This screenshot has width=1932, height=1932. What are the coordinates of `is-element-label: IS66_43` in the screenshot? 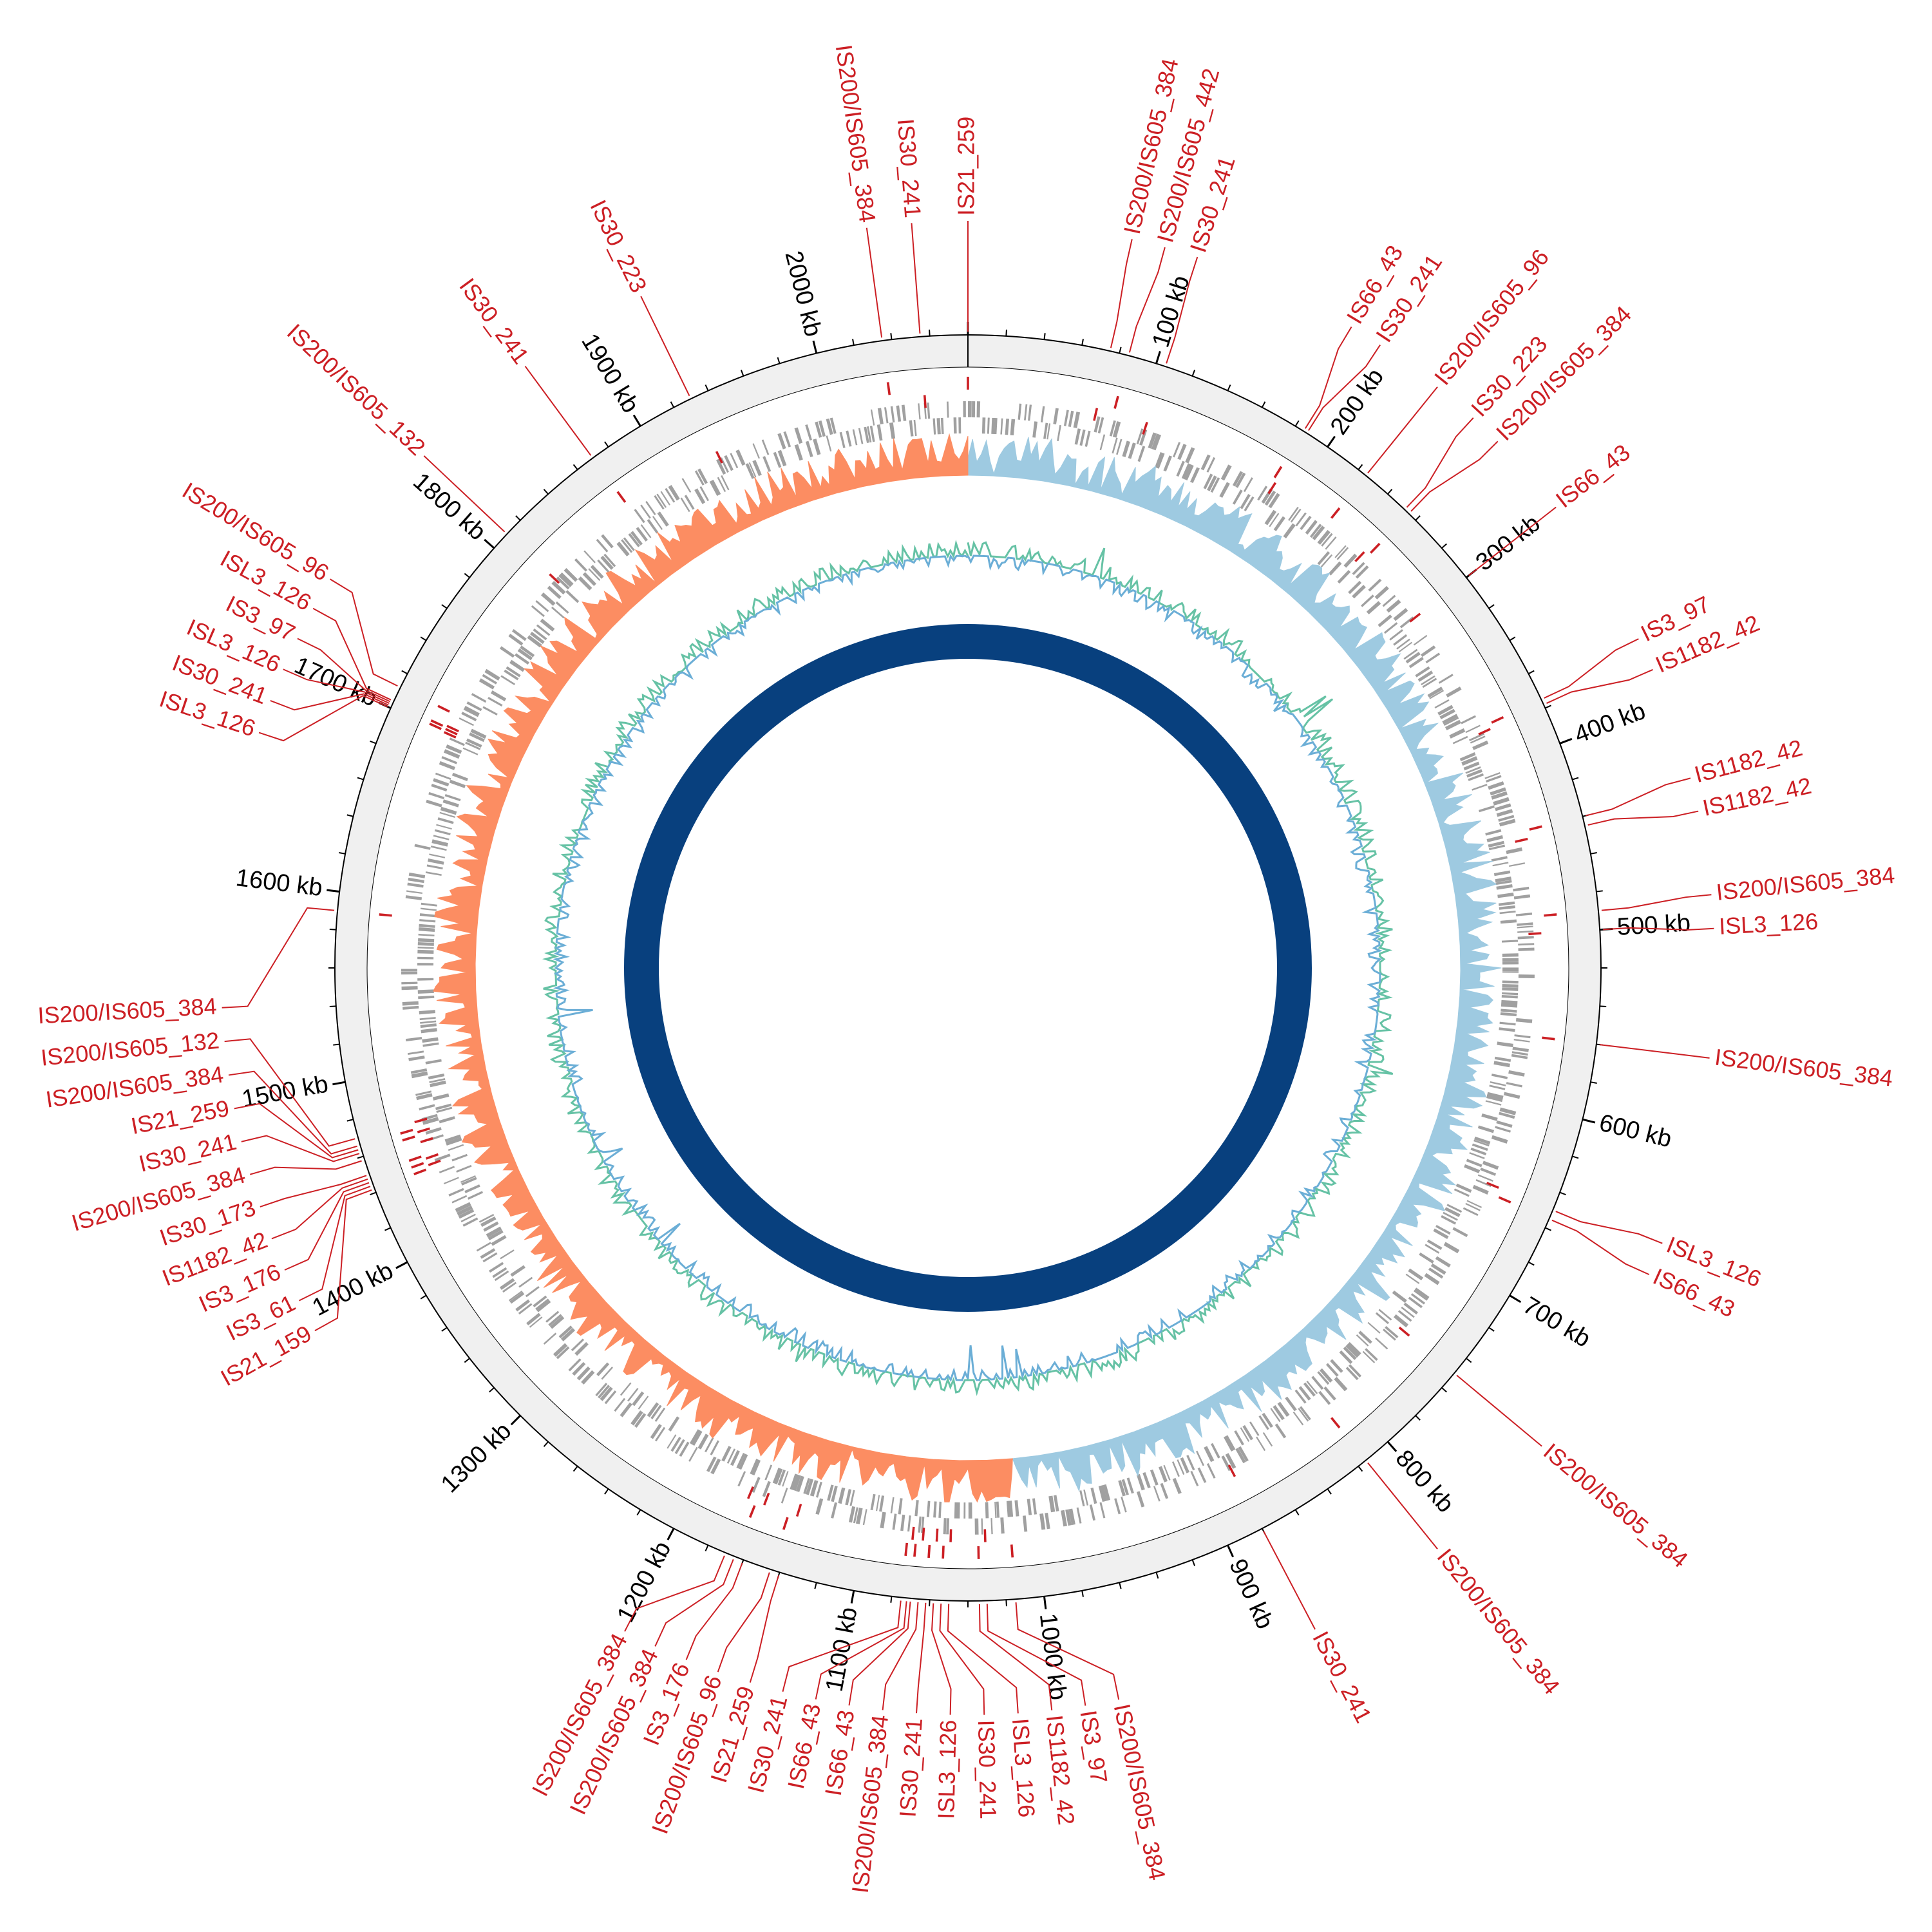 It's located at (1593, 476).